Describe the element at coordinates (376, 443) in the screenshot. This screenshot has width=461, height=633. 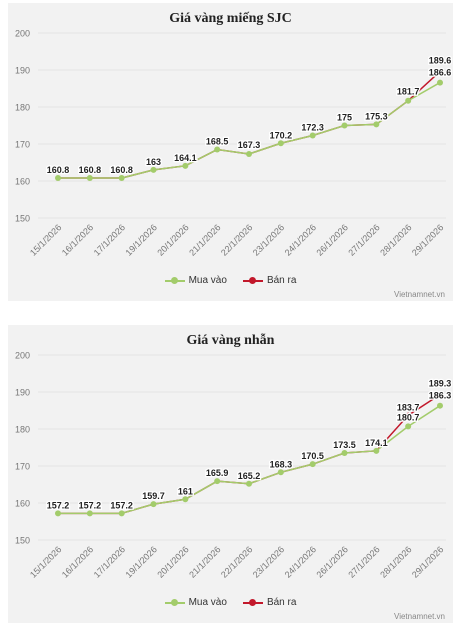
I see `data-label: 174.1` at that location.